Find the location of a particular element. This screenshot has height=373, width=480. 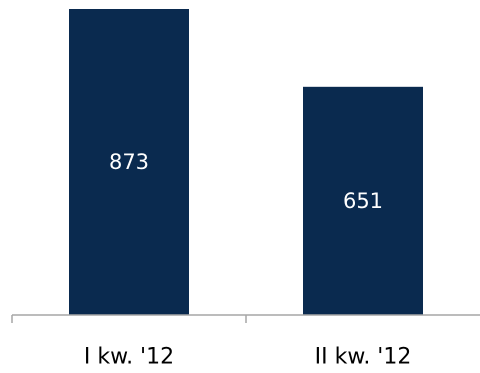

bar-value-label-0: 873 is located at coordinates (129, 162).